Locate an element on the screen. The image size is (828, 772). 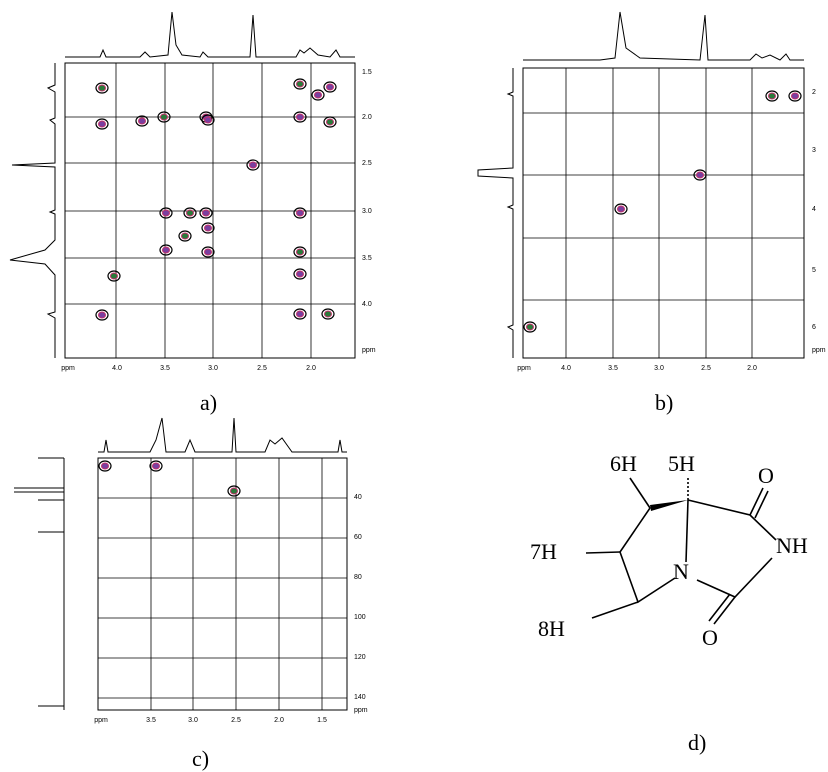
molecule is located at coordinates (681, 551).